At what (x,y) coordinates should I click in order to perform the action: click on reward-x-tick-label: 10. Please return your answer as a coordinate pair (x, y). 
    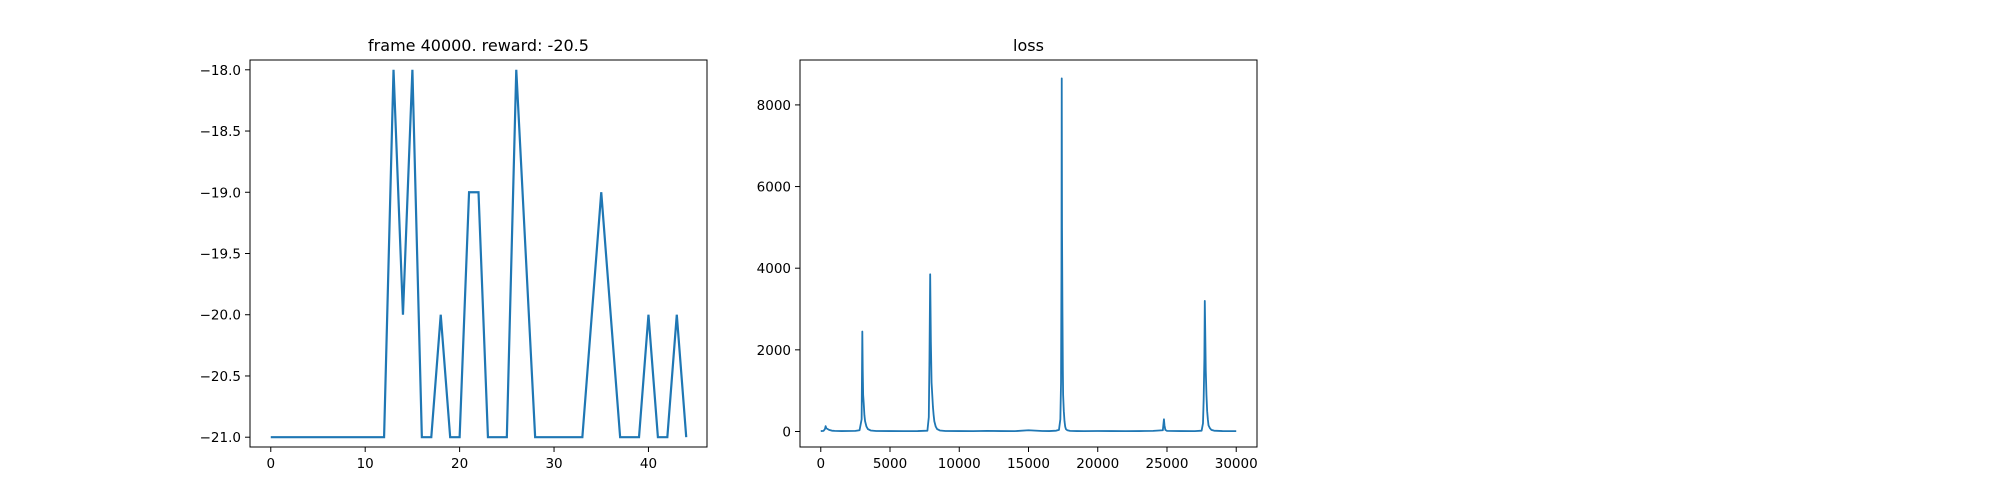
    Looking at the image, I should click on (365, 464).